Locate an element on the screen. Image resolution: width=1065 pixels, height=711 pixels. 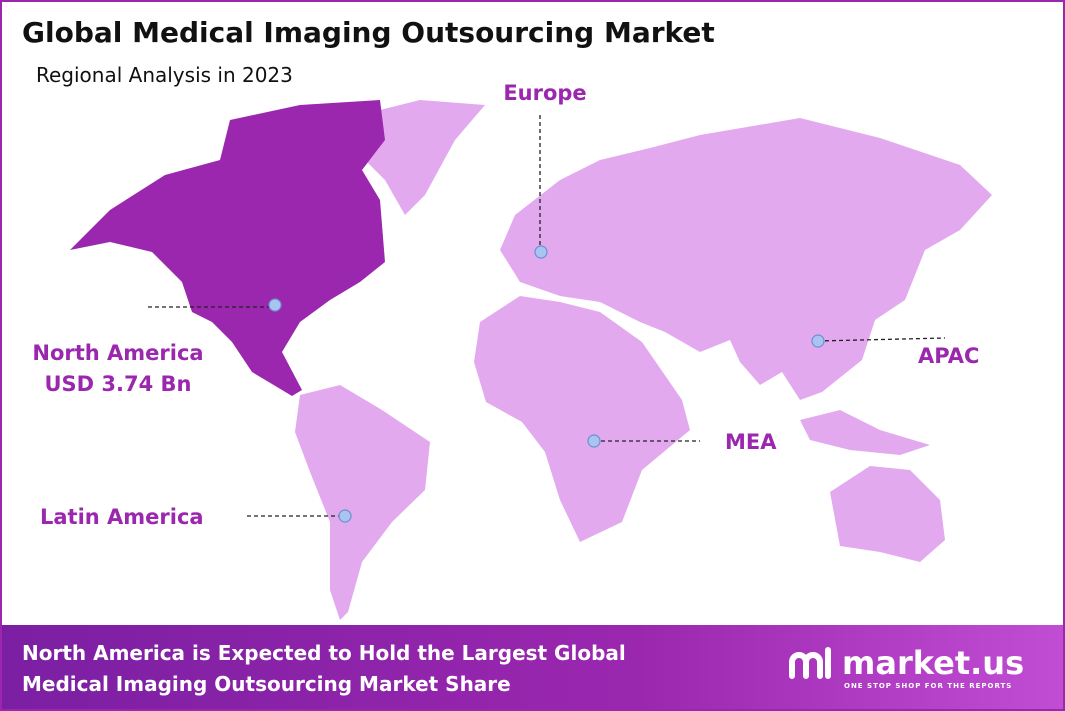
africa is located at coordinates (582, 419).